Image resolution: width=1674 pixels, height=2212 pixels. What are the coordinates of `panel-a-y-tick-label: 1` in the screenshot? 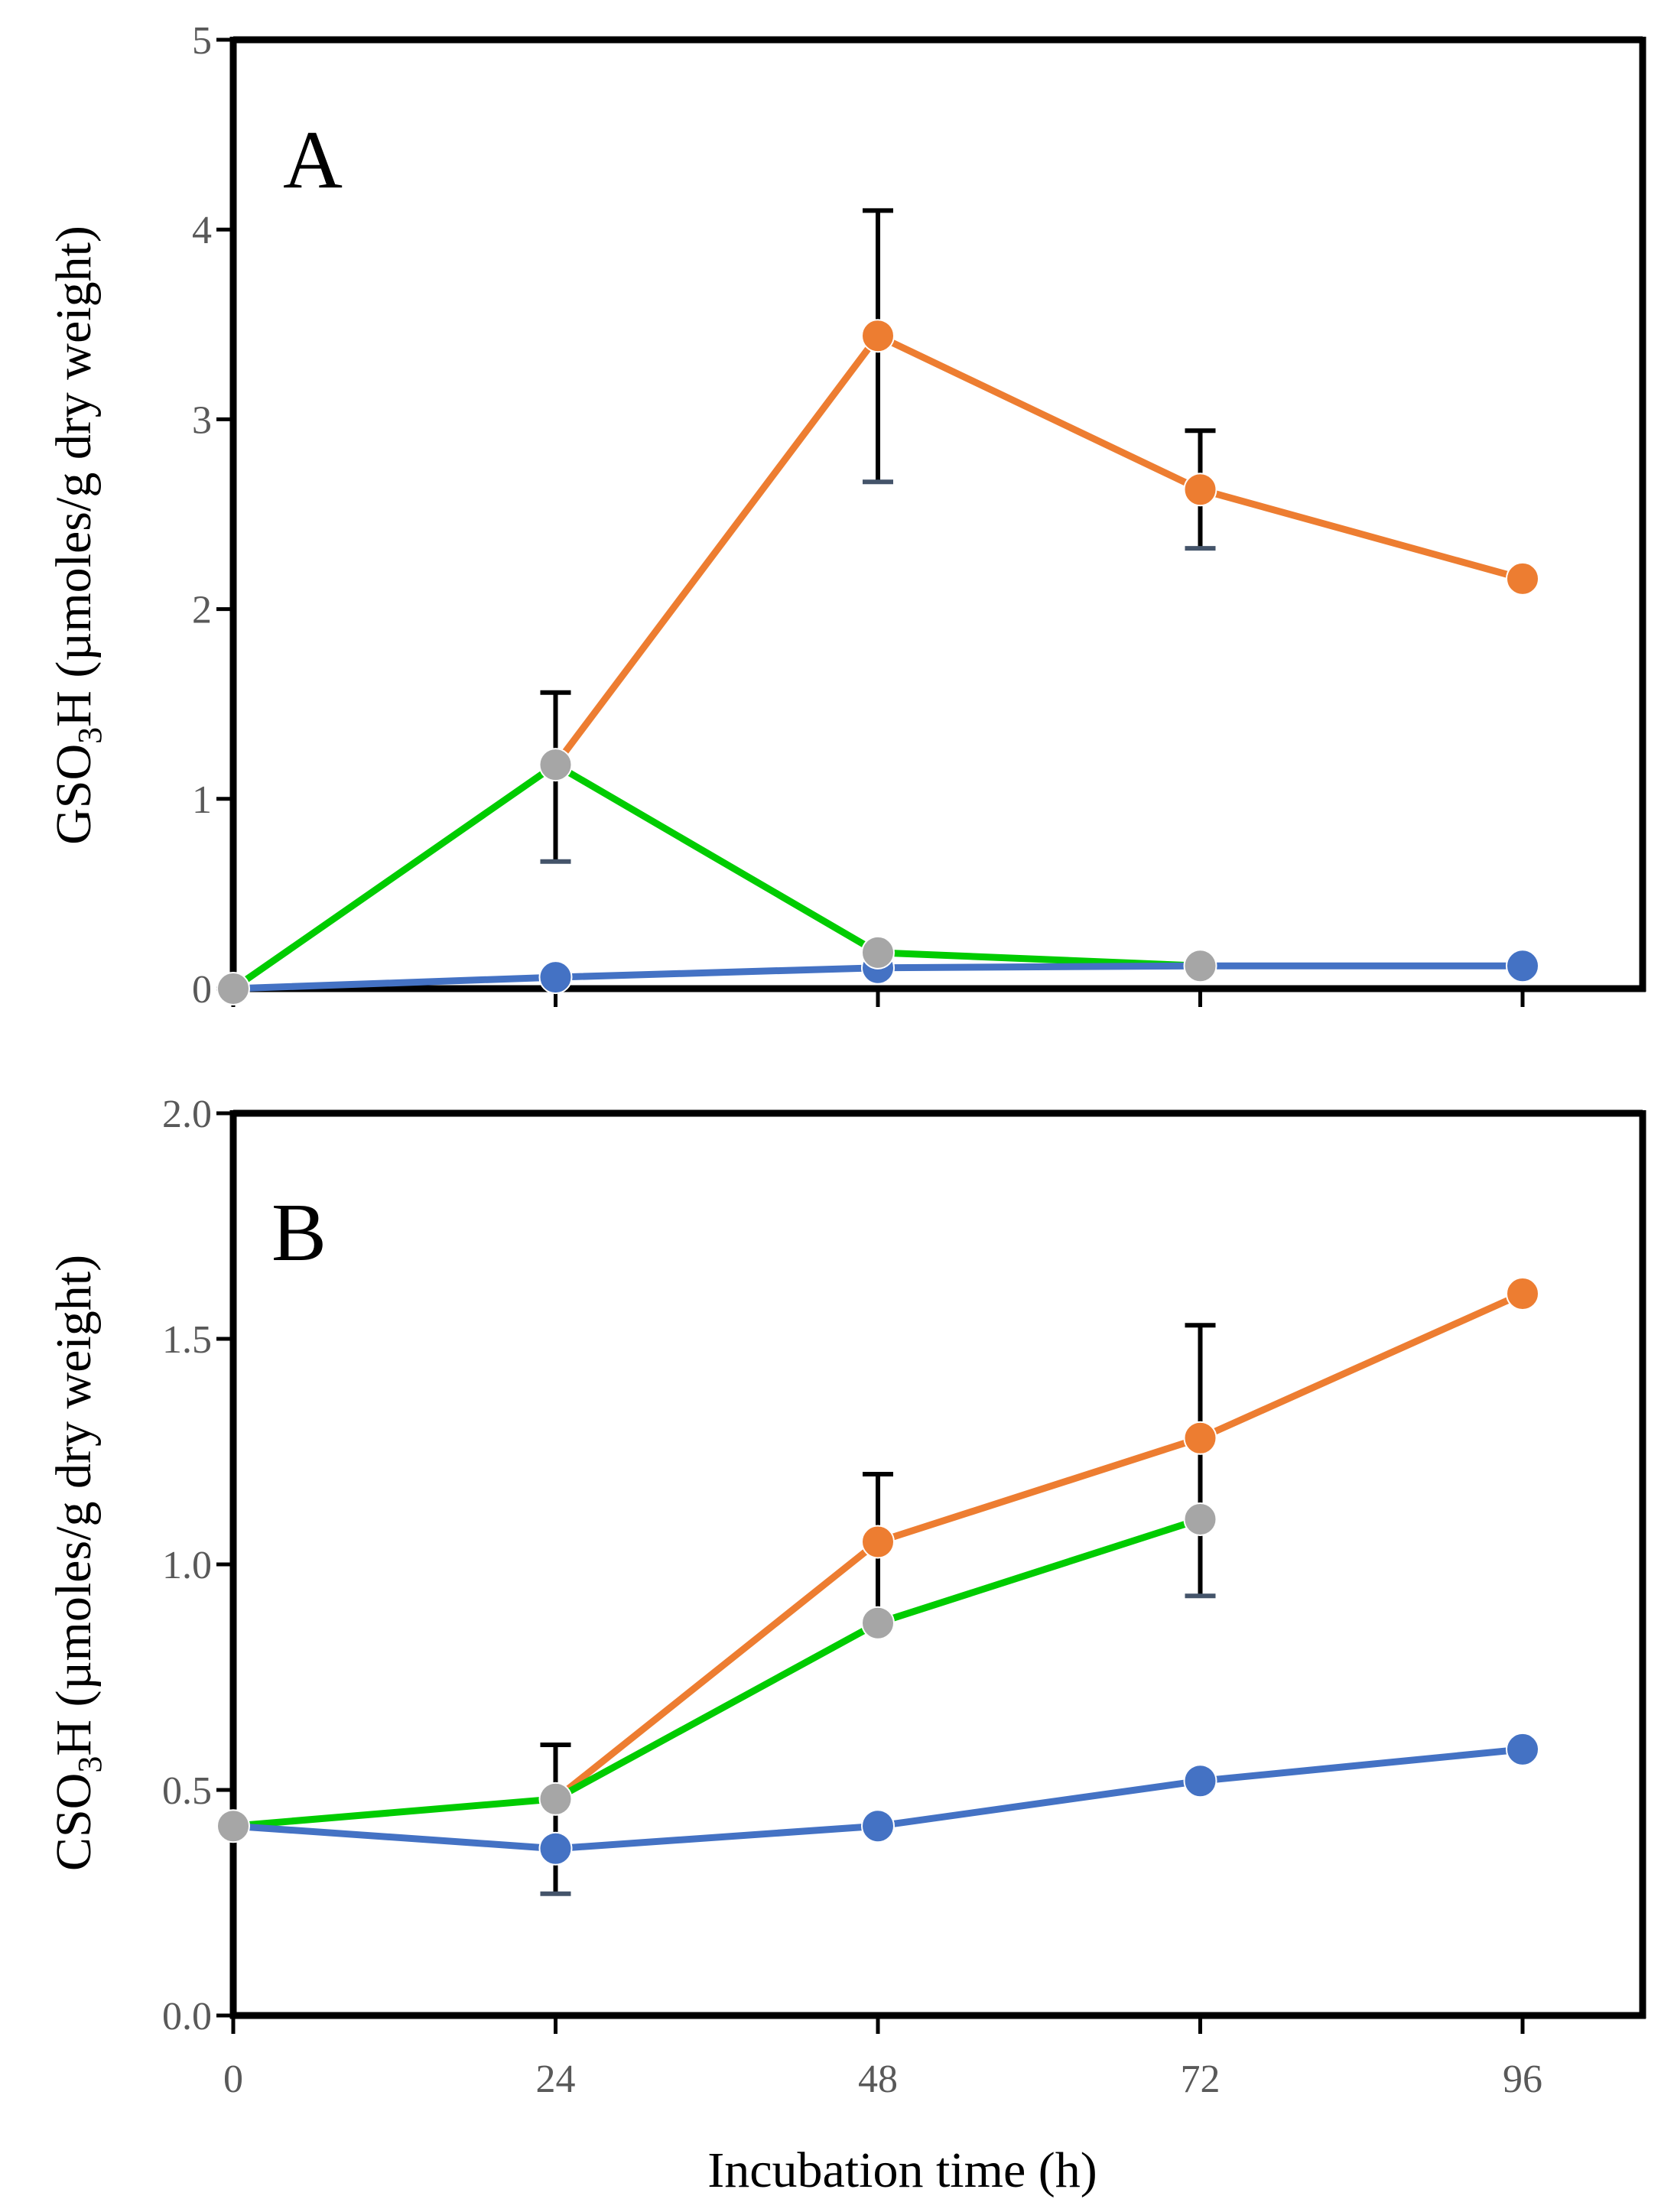 It's located at (202, 800).